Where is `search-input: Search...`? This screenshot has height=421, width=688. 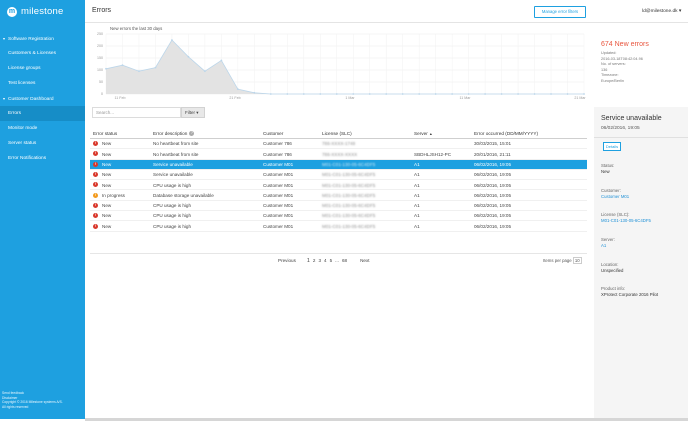
search-input: Search... is located at coordinates (136, 112).